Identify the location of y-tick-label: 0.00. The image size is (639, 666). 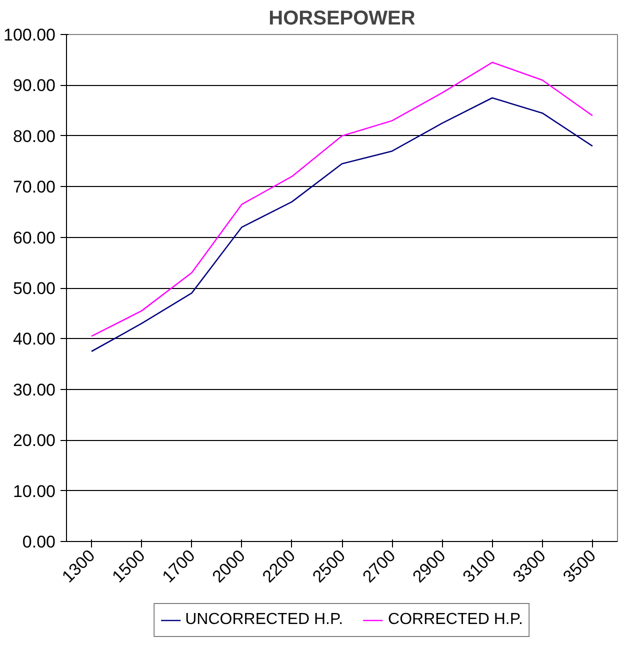
(39, 542).